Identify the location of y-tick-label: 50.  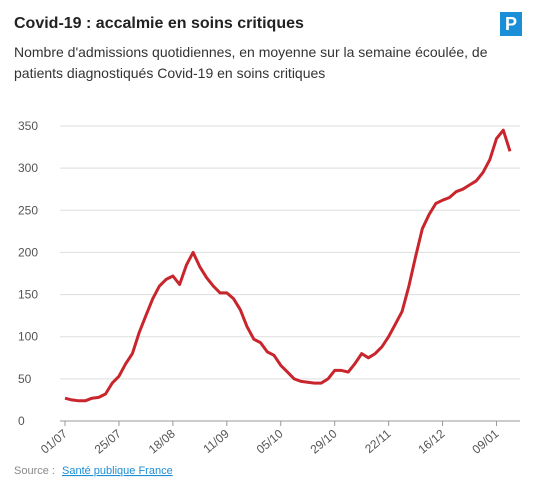
(25, 379).